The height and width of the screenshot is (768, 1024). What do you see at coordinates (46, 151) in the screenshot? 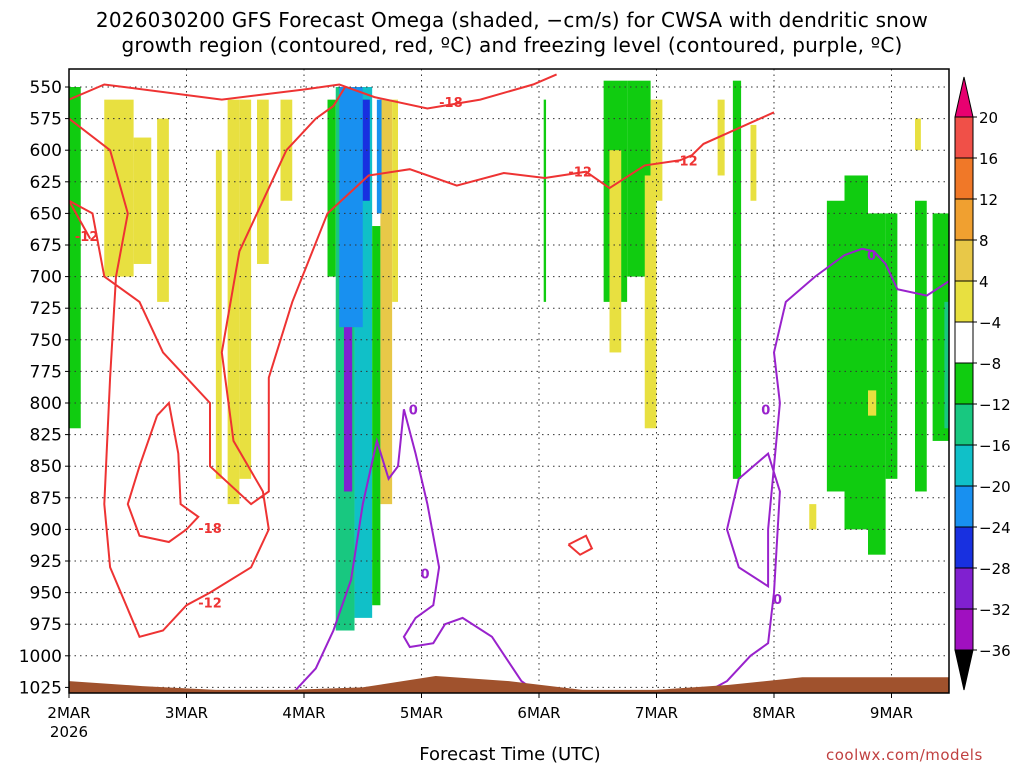
I see `y-tick-label: 600` at bounding box center [46, 151].